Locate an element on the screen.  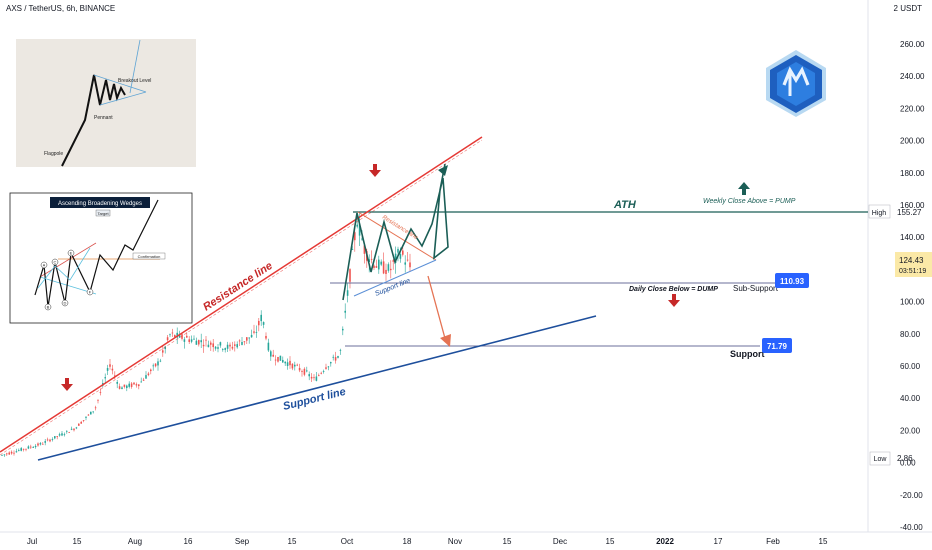
wedge-point-label: B is located at coordinates (48, 307).